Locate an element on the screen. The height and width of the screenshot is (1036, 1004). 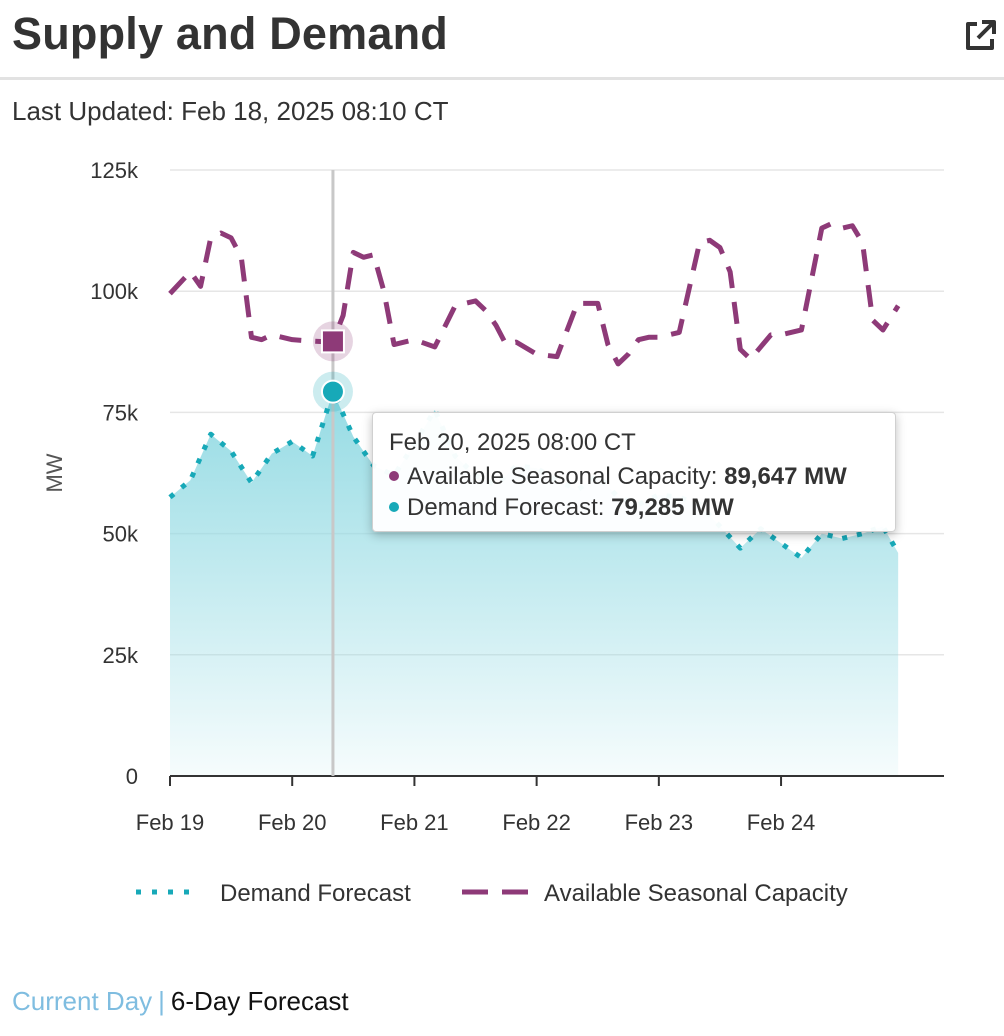
x-tick-label: Feb 22 is located at coordinates (536, 822).